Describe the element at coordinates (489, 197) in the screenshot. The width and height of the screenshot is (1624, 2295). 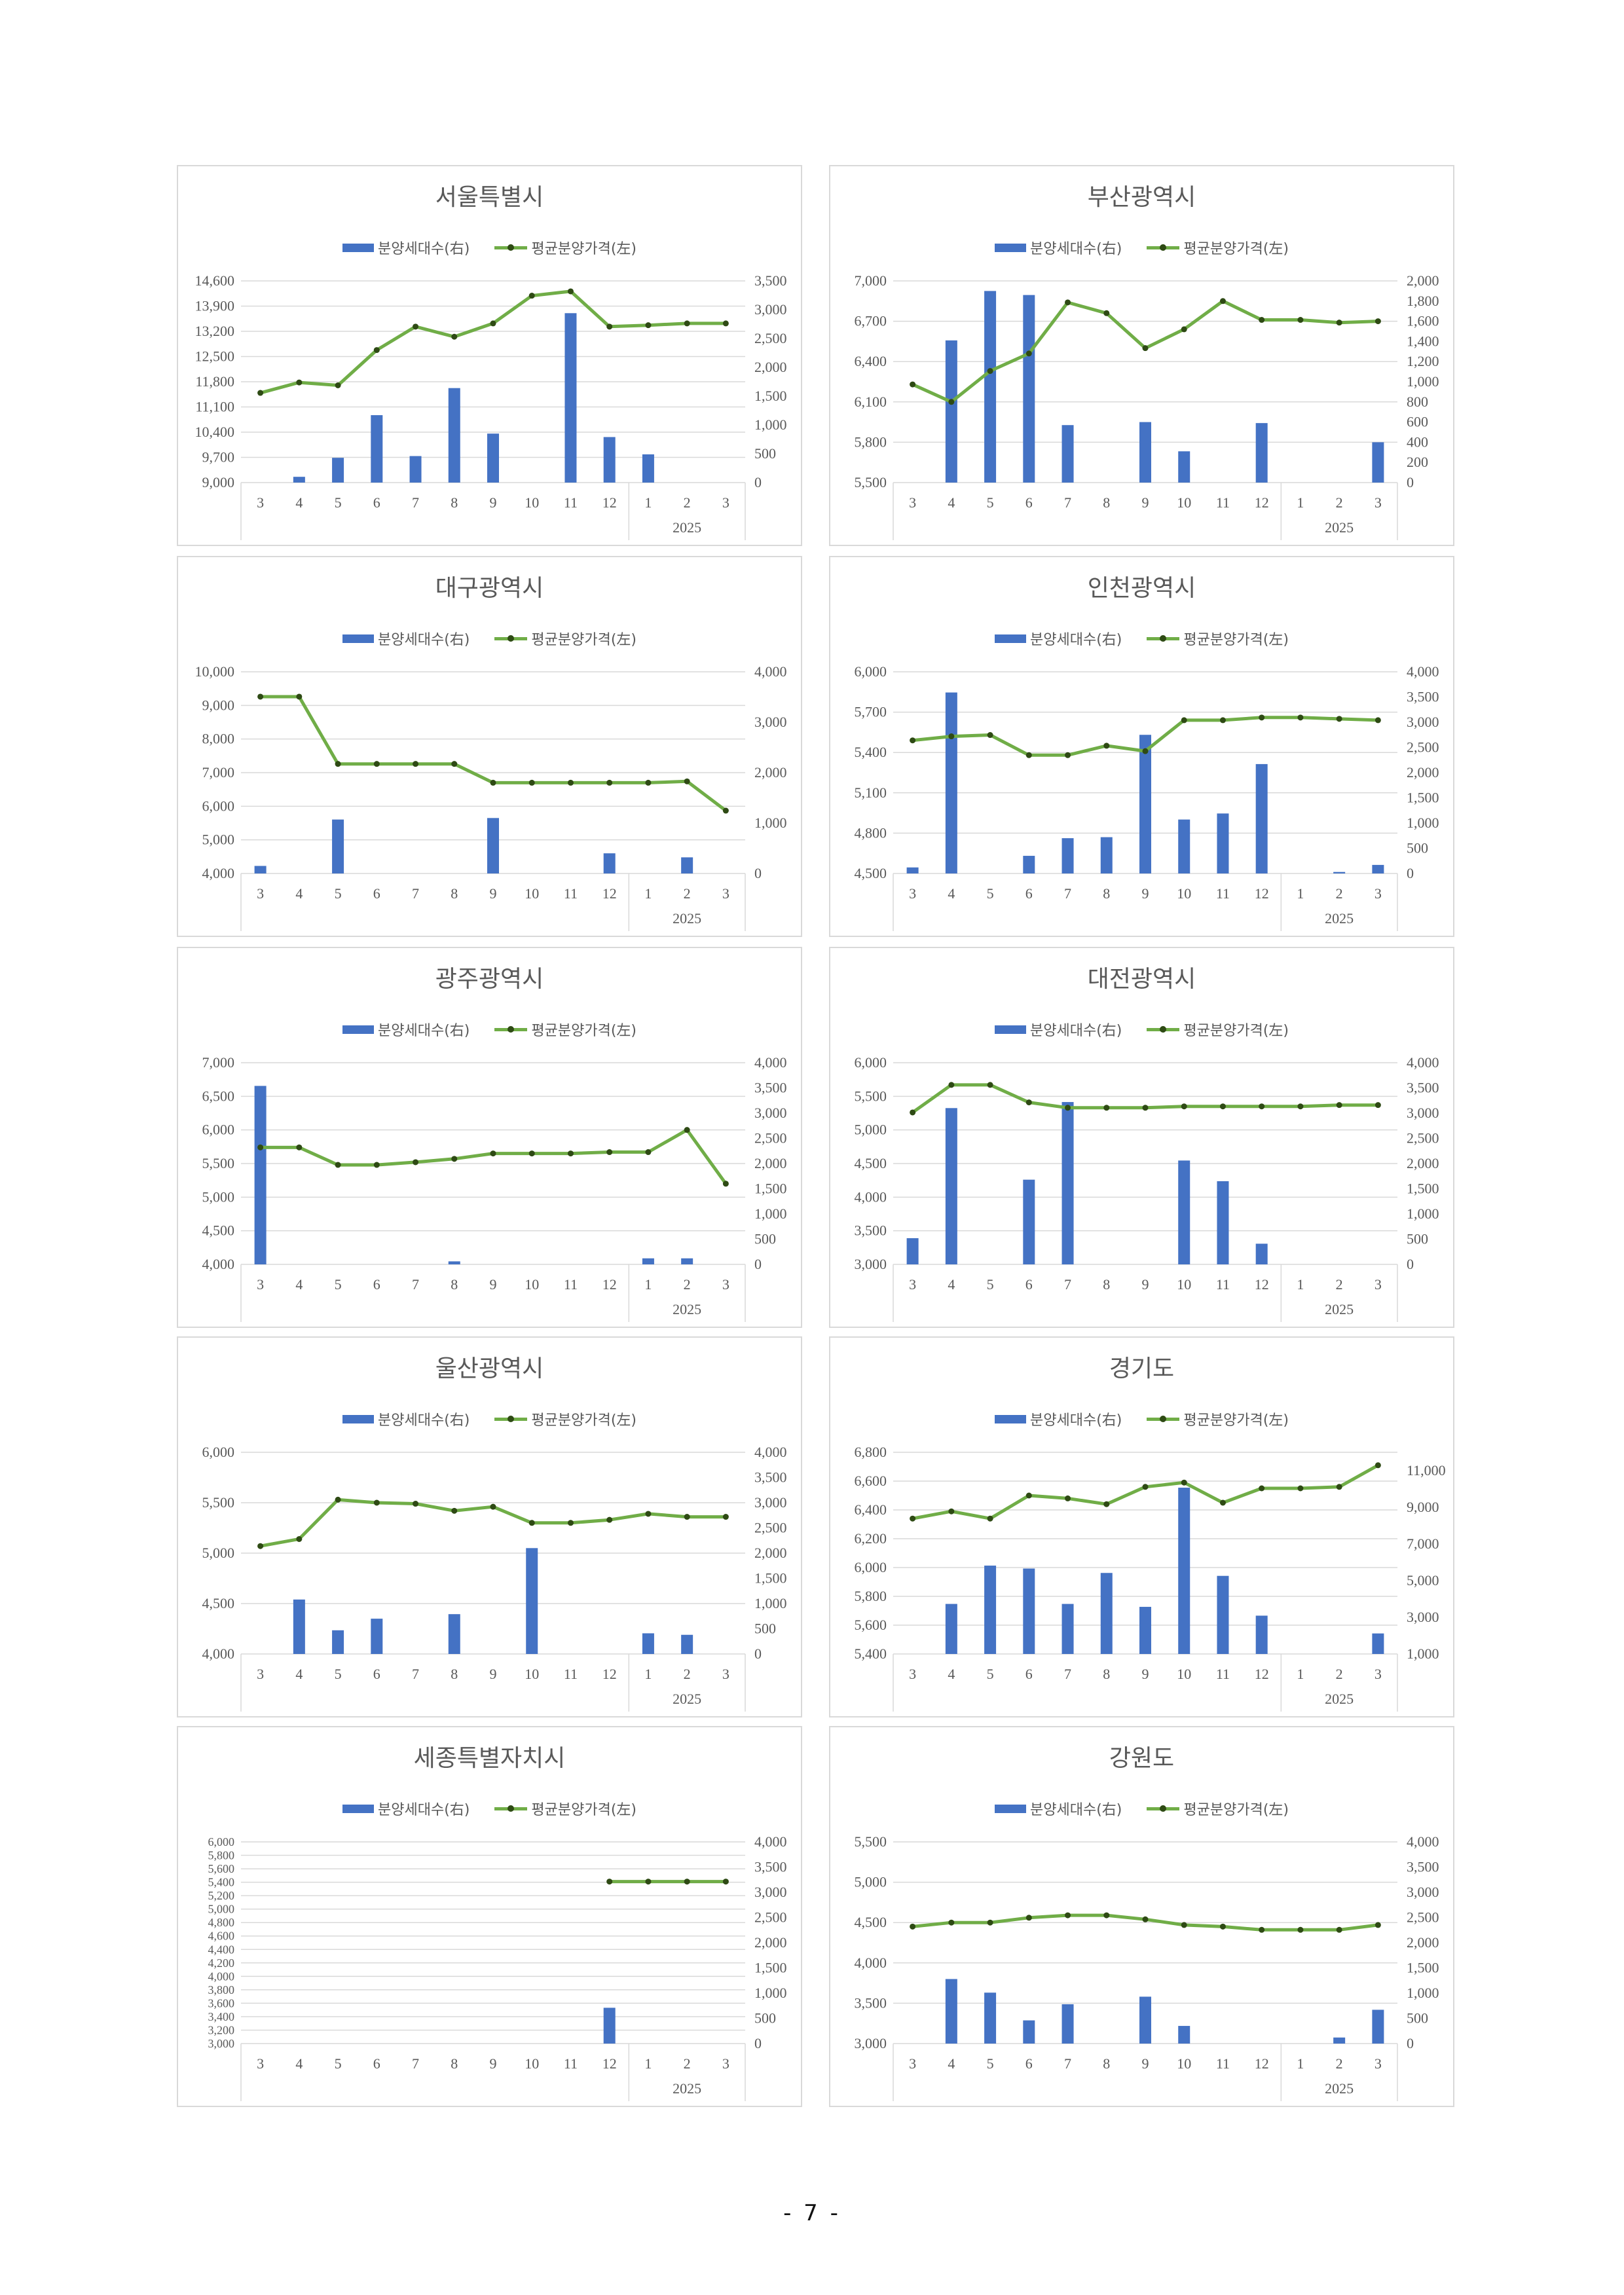
I see `chart-title: 서울특별시` at that location.